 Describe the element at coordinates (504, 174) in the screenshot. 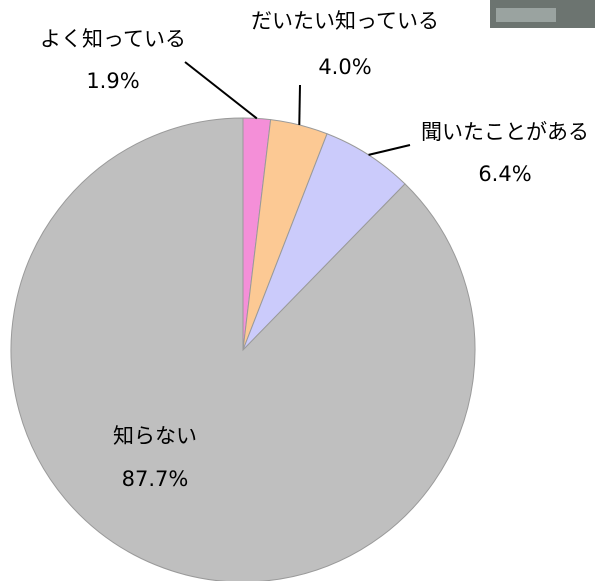

I see `value-label: 6.4%` at that location.